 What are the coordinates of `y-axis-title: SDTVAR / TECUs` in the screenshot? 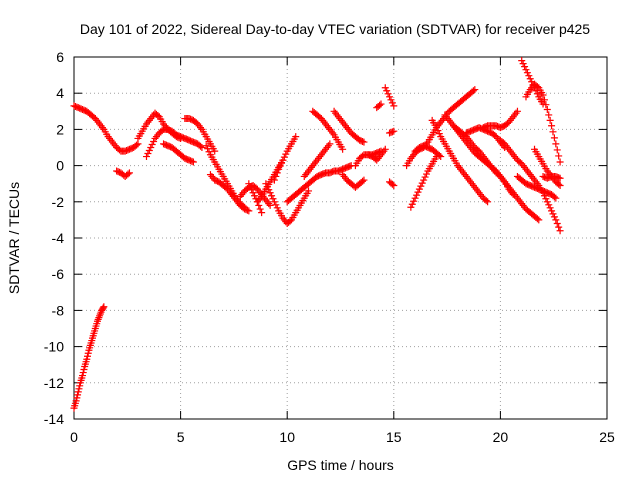 It's located at (14, 238).